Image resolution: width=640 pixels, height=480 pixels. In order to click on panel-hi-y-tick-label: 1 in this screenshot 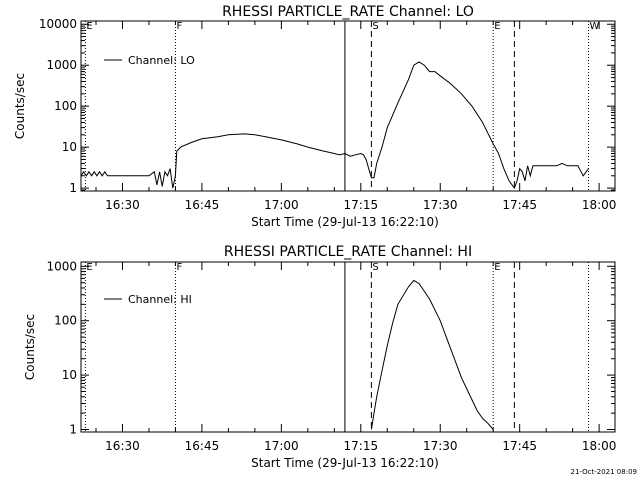, I will do `click(73, 430)`.